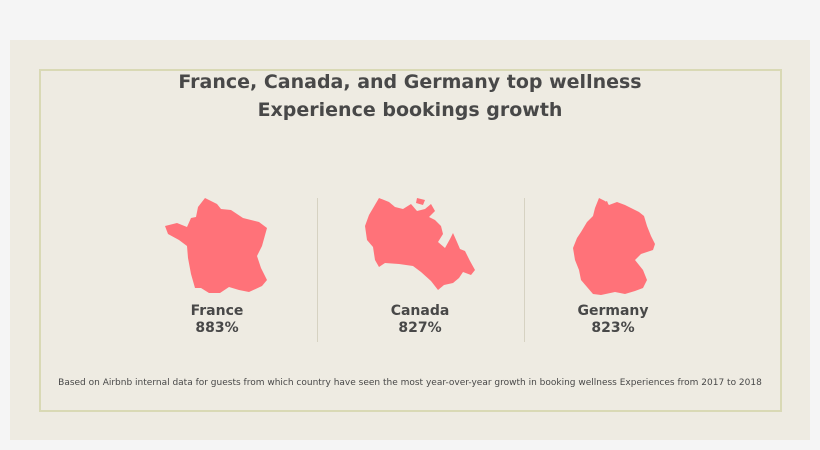 The width and height of the screenshot is (820, 450). I want to click on title-line-2: Experience bookings growth, so click(410, 110).